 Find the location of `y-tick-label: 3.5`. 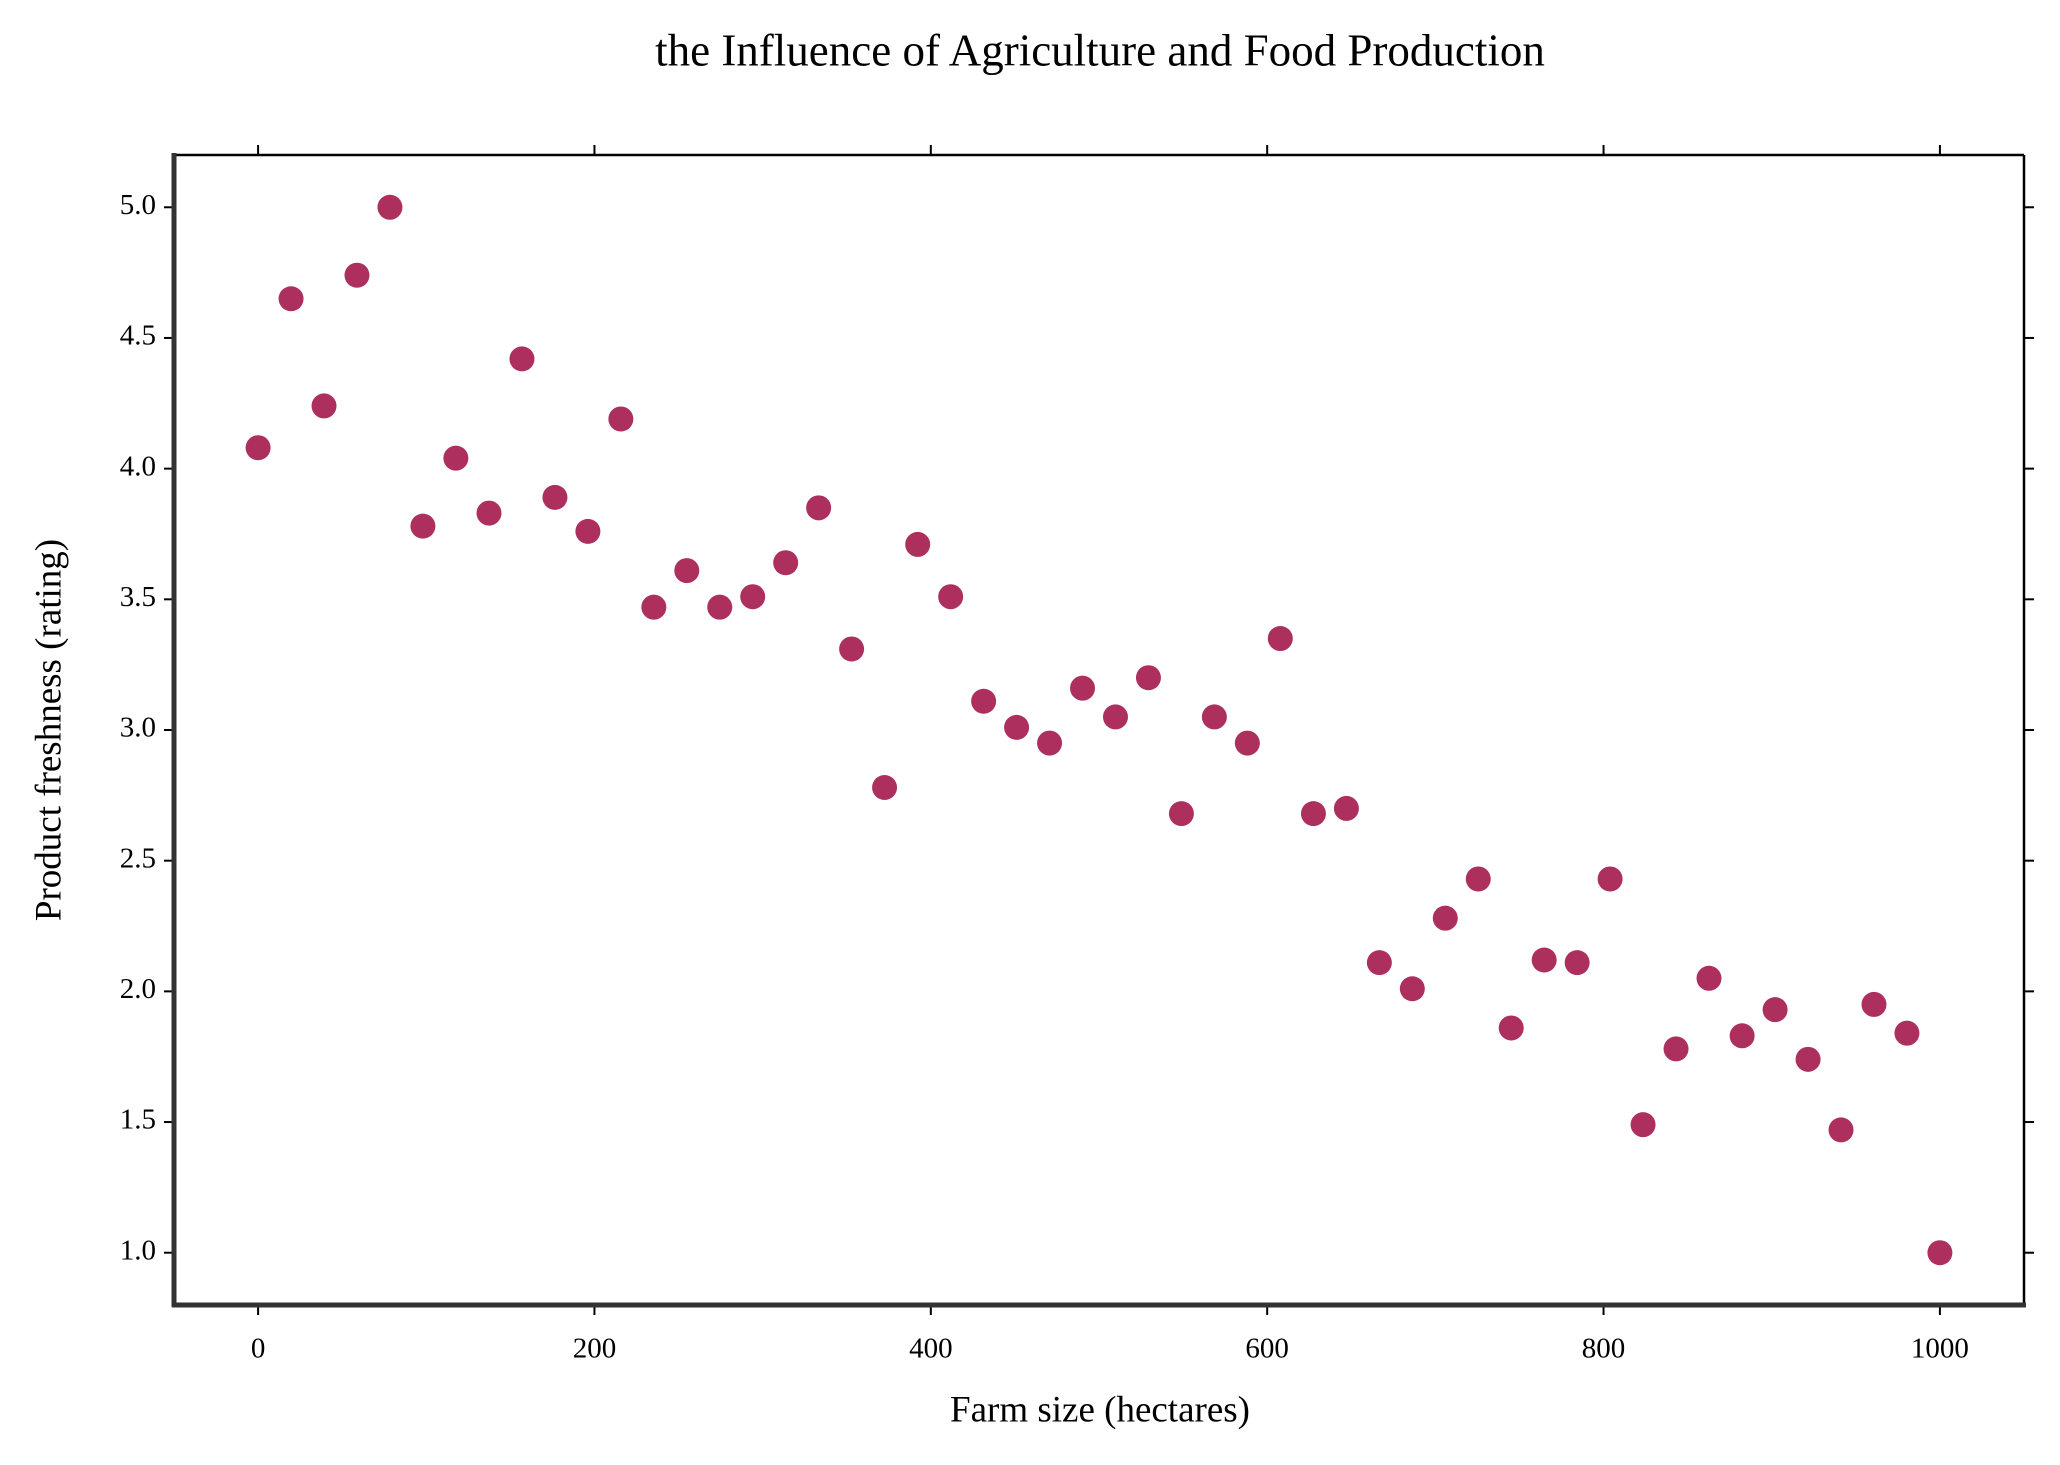

y-tick-label: 3.5 is located at coordinates (138, 597).